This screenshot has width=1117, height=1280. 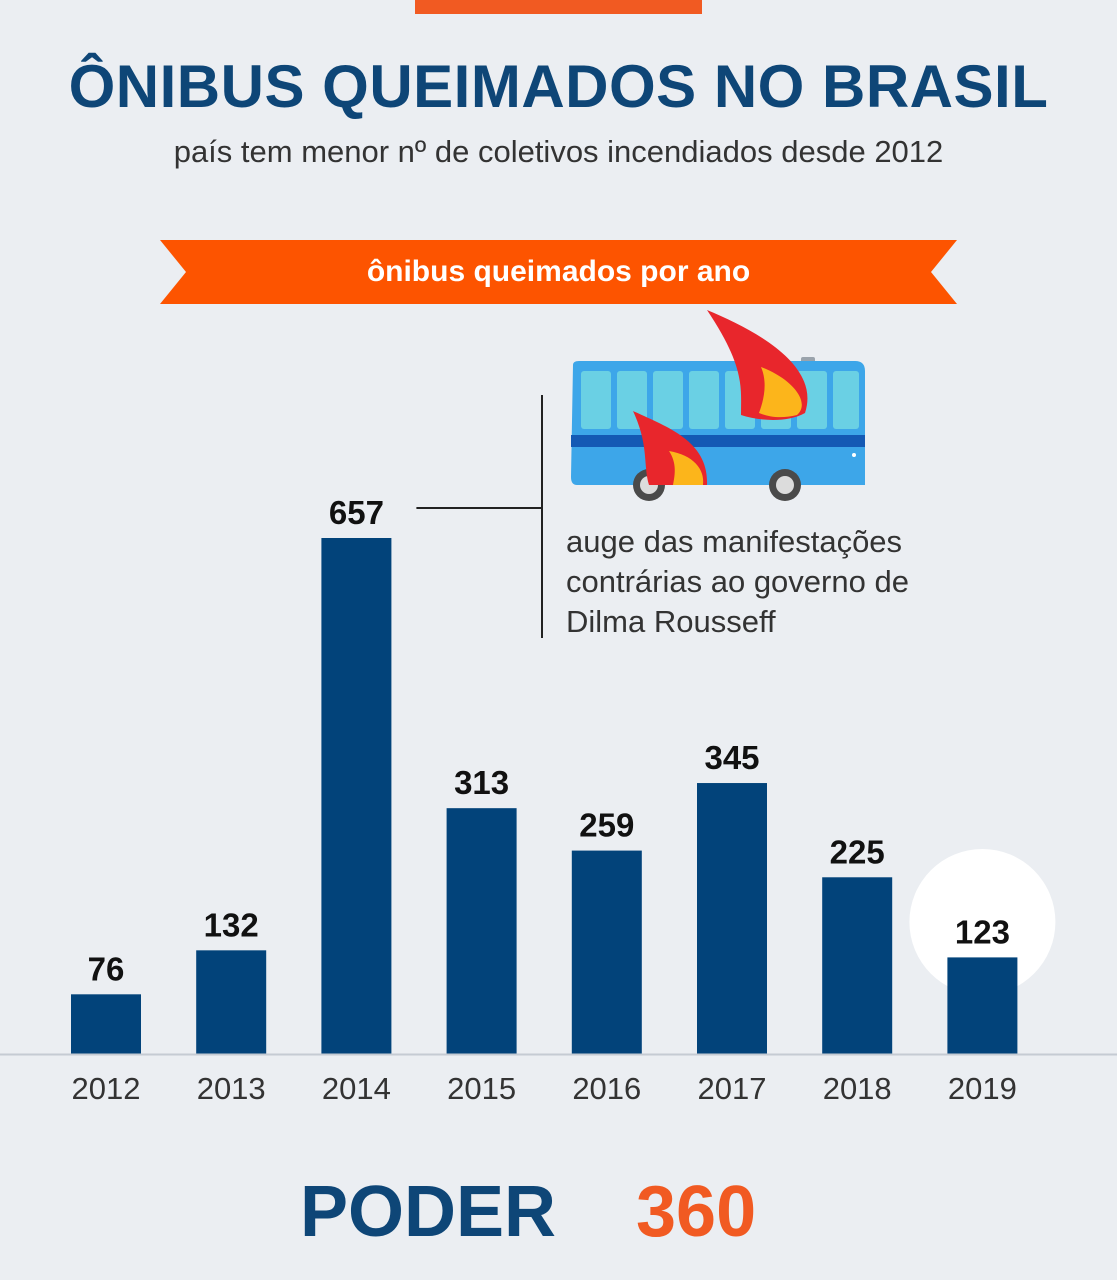 What do you see at coordinates (356, 796) in the screenshot?
I see `bar-2014` at bounding box center [356, 796].